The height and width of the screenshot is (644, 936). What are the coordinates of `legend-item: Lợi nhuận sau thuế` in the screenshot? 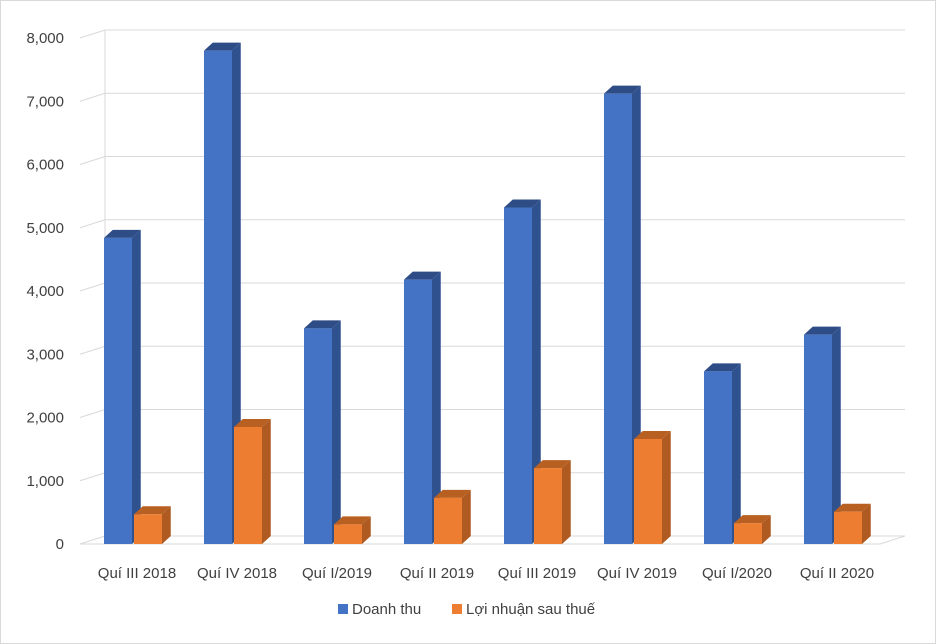 It's located at (524, 609).